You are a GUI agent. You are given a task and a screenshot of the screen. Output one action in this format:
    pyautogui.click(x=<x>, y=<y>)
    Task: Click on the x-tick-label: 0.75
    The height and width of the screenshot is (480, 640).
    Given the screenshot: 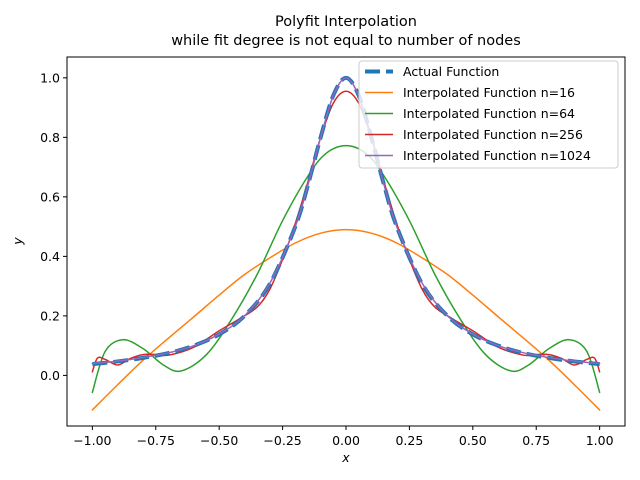 What is the action you would take?
    pyautogui.click(x=536, y=440)
    